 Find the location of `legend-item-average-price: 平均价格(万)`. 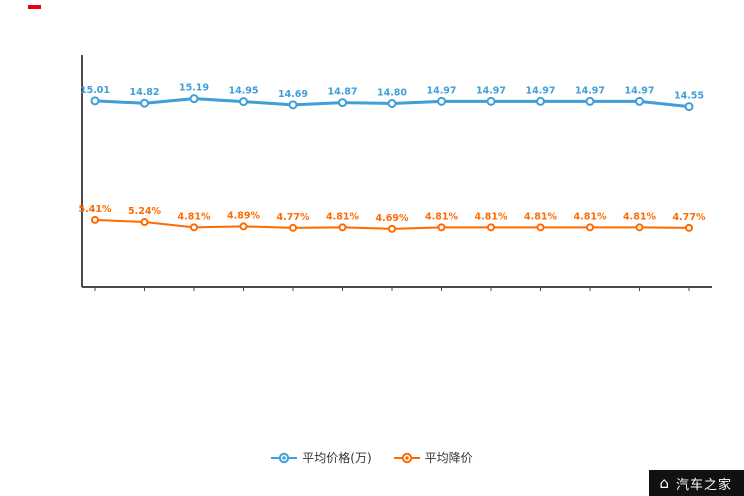

legend-item-average-price: 平均价格(万) is located at coordinates (321, 458).